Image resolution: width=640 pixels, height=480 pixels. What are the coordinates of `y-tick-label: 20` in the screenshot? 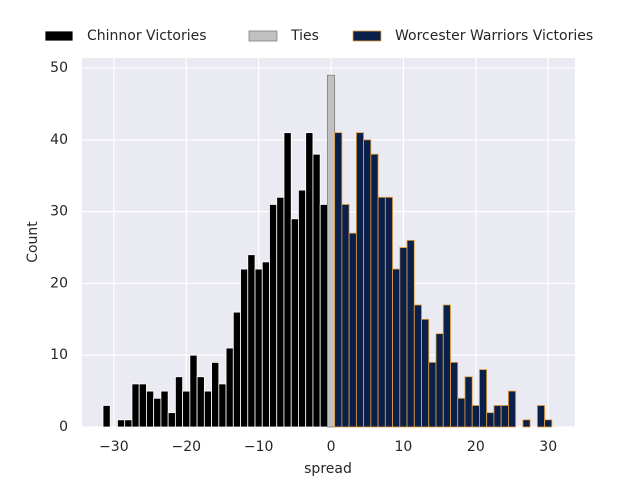 It's located at (59, 283).